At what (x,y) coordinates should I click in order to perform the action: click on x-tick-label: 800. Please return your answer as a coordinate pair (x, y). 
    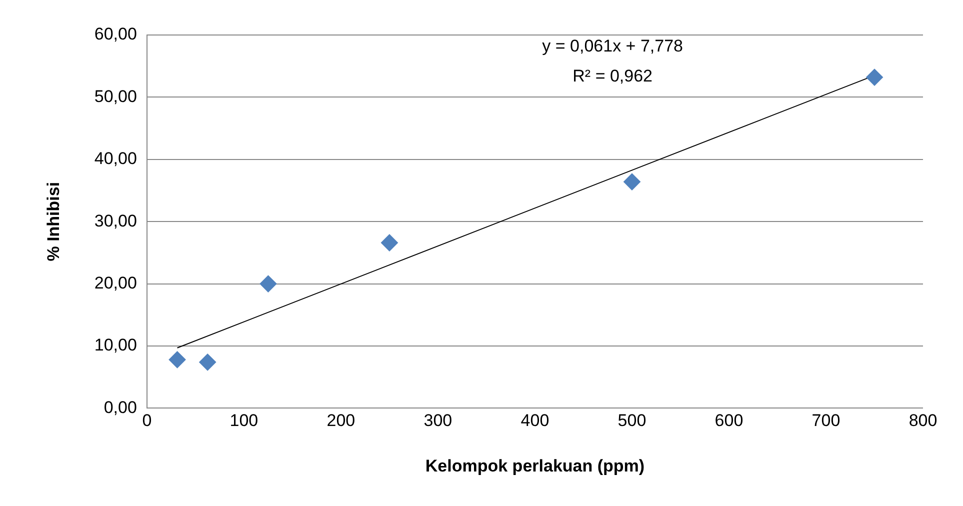
    Looking at the image, I should click on (923, 420).